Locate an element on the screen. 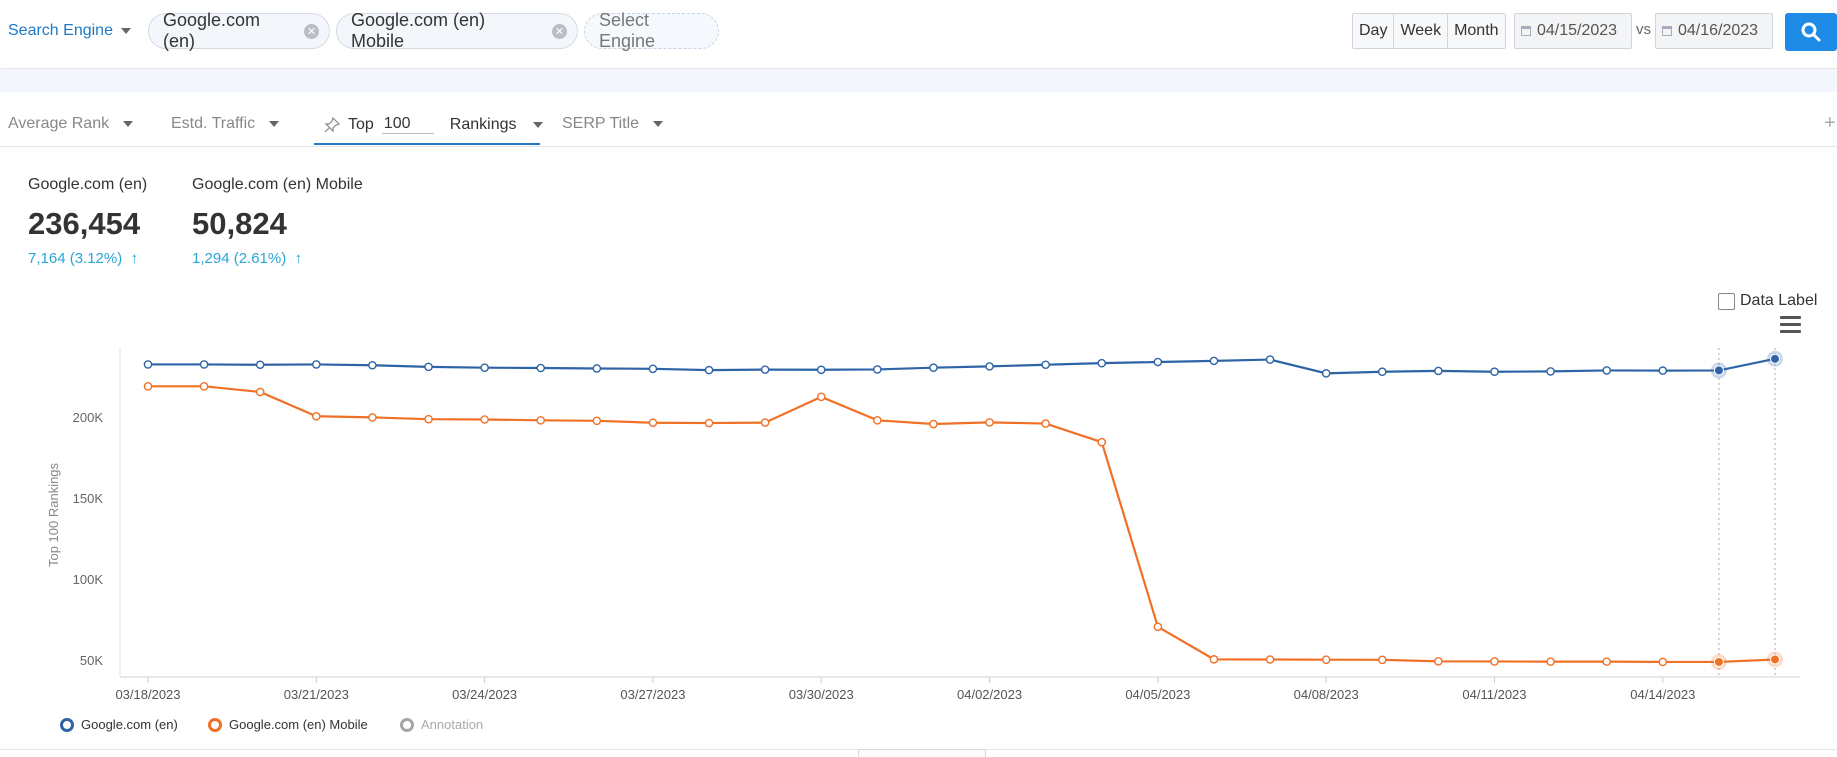 This screenshot has height=757, width=1837. date-to-field: 04/16/2023 is located at coordinates (1714, 31).